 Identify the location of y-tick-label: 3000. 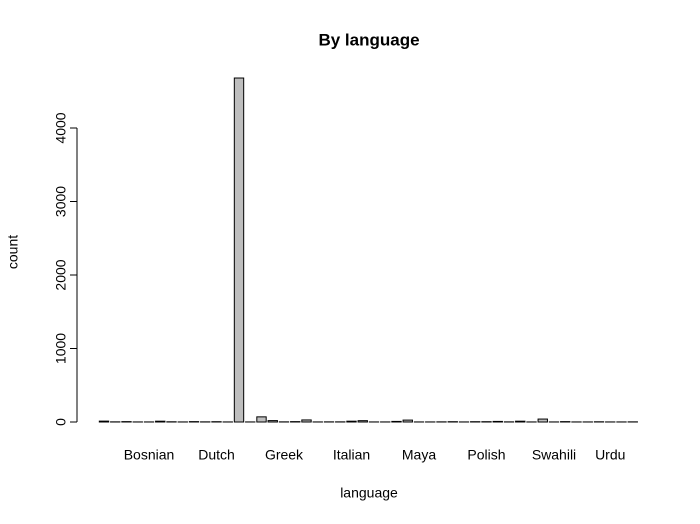
(61, 201).